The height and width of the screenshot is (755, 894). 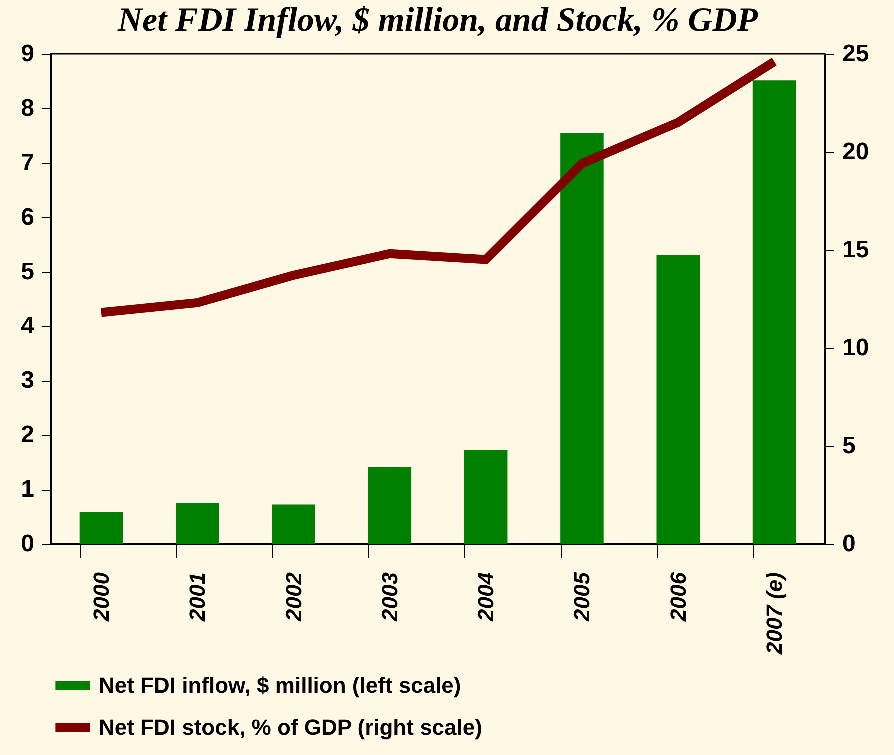 What do you see at coordinates (849, 446) in the screenshot?
I see `y2-tick-label: 5` at bounding box center [849, 446].